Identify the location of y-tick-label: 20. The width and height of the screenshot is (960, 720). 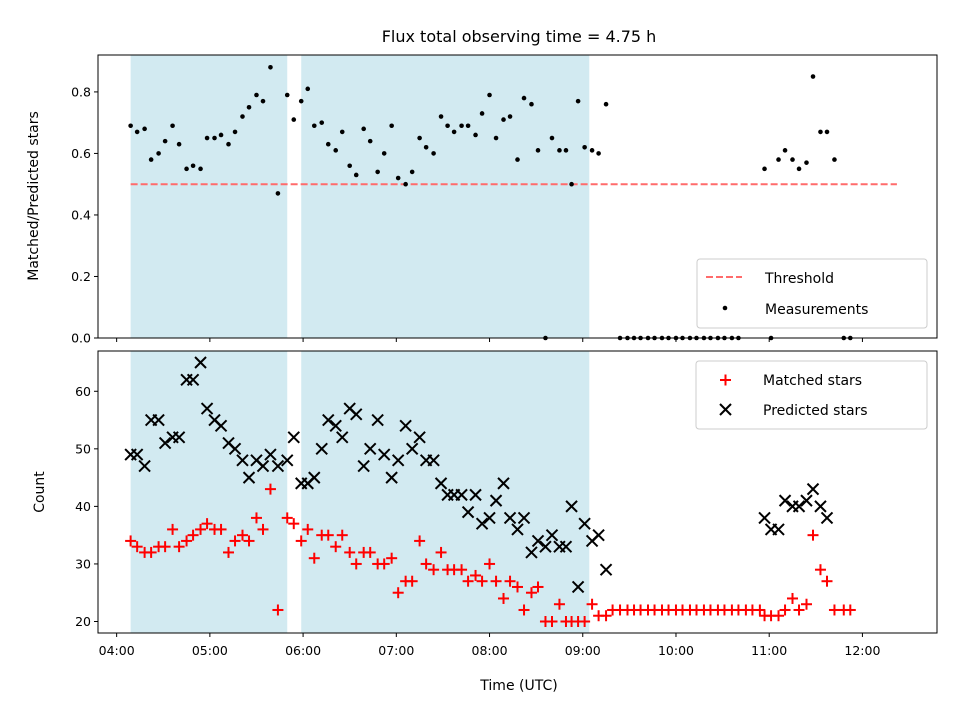
(83, 621).